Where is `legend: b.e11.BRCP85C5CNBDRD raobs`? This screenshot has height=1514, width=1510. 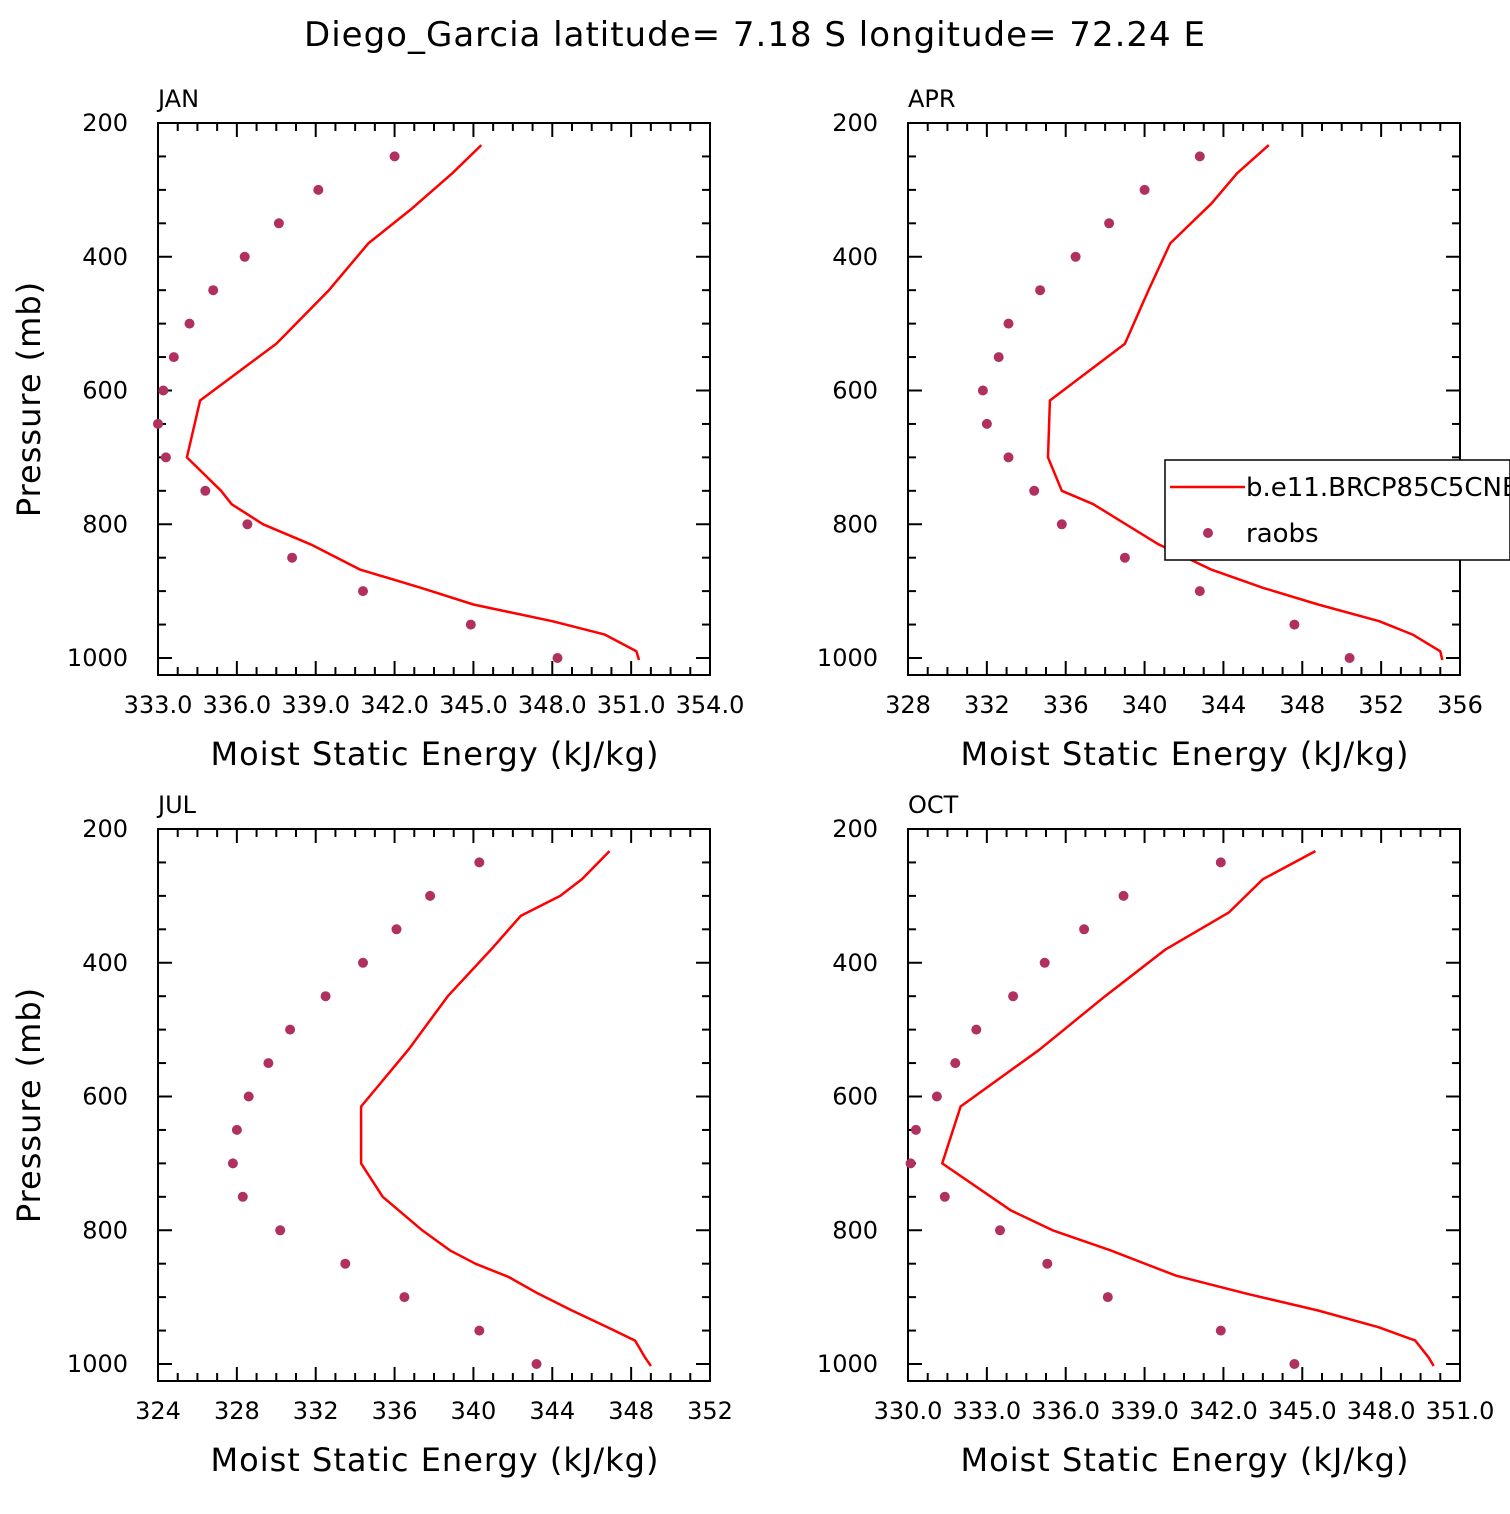
legend: b.e11.BRCP85C5CNBDRD raobs is located at coordinates (1337, 510).